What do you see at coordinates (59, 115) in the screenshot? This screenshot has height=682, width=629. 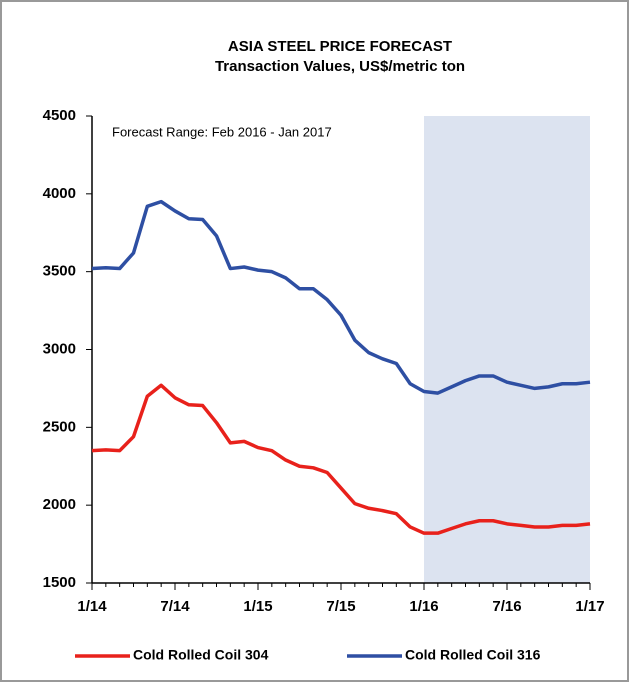 I see `y-tick-label: 4500` at bounding box center [59, 115].